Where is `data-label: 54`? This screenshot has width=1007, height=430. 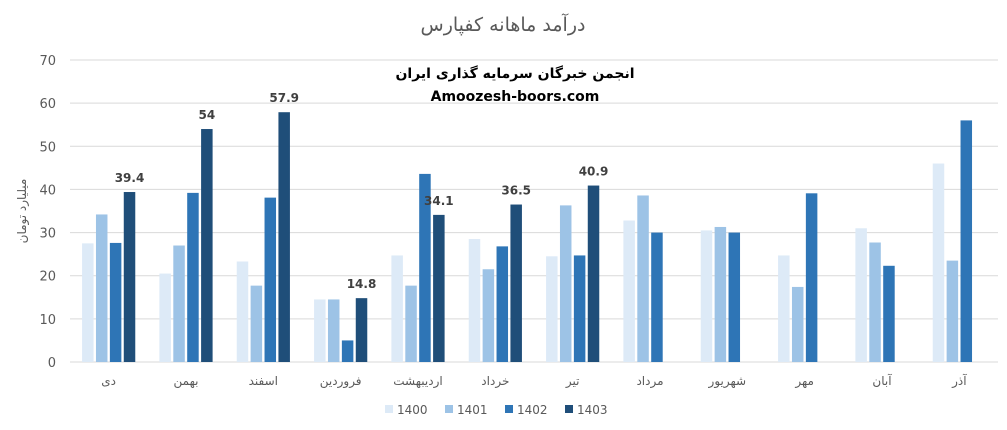 data-label: 54 is located at coordinates (206, 115).